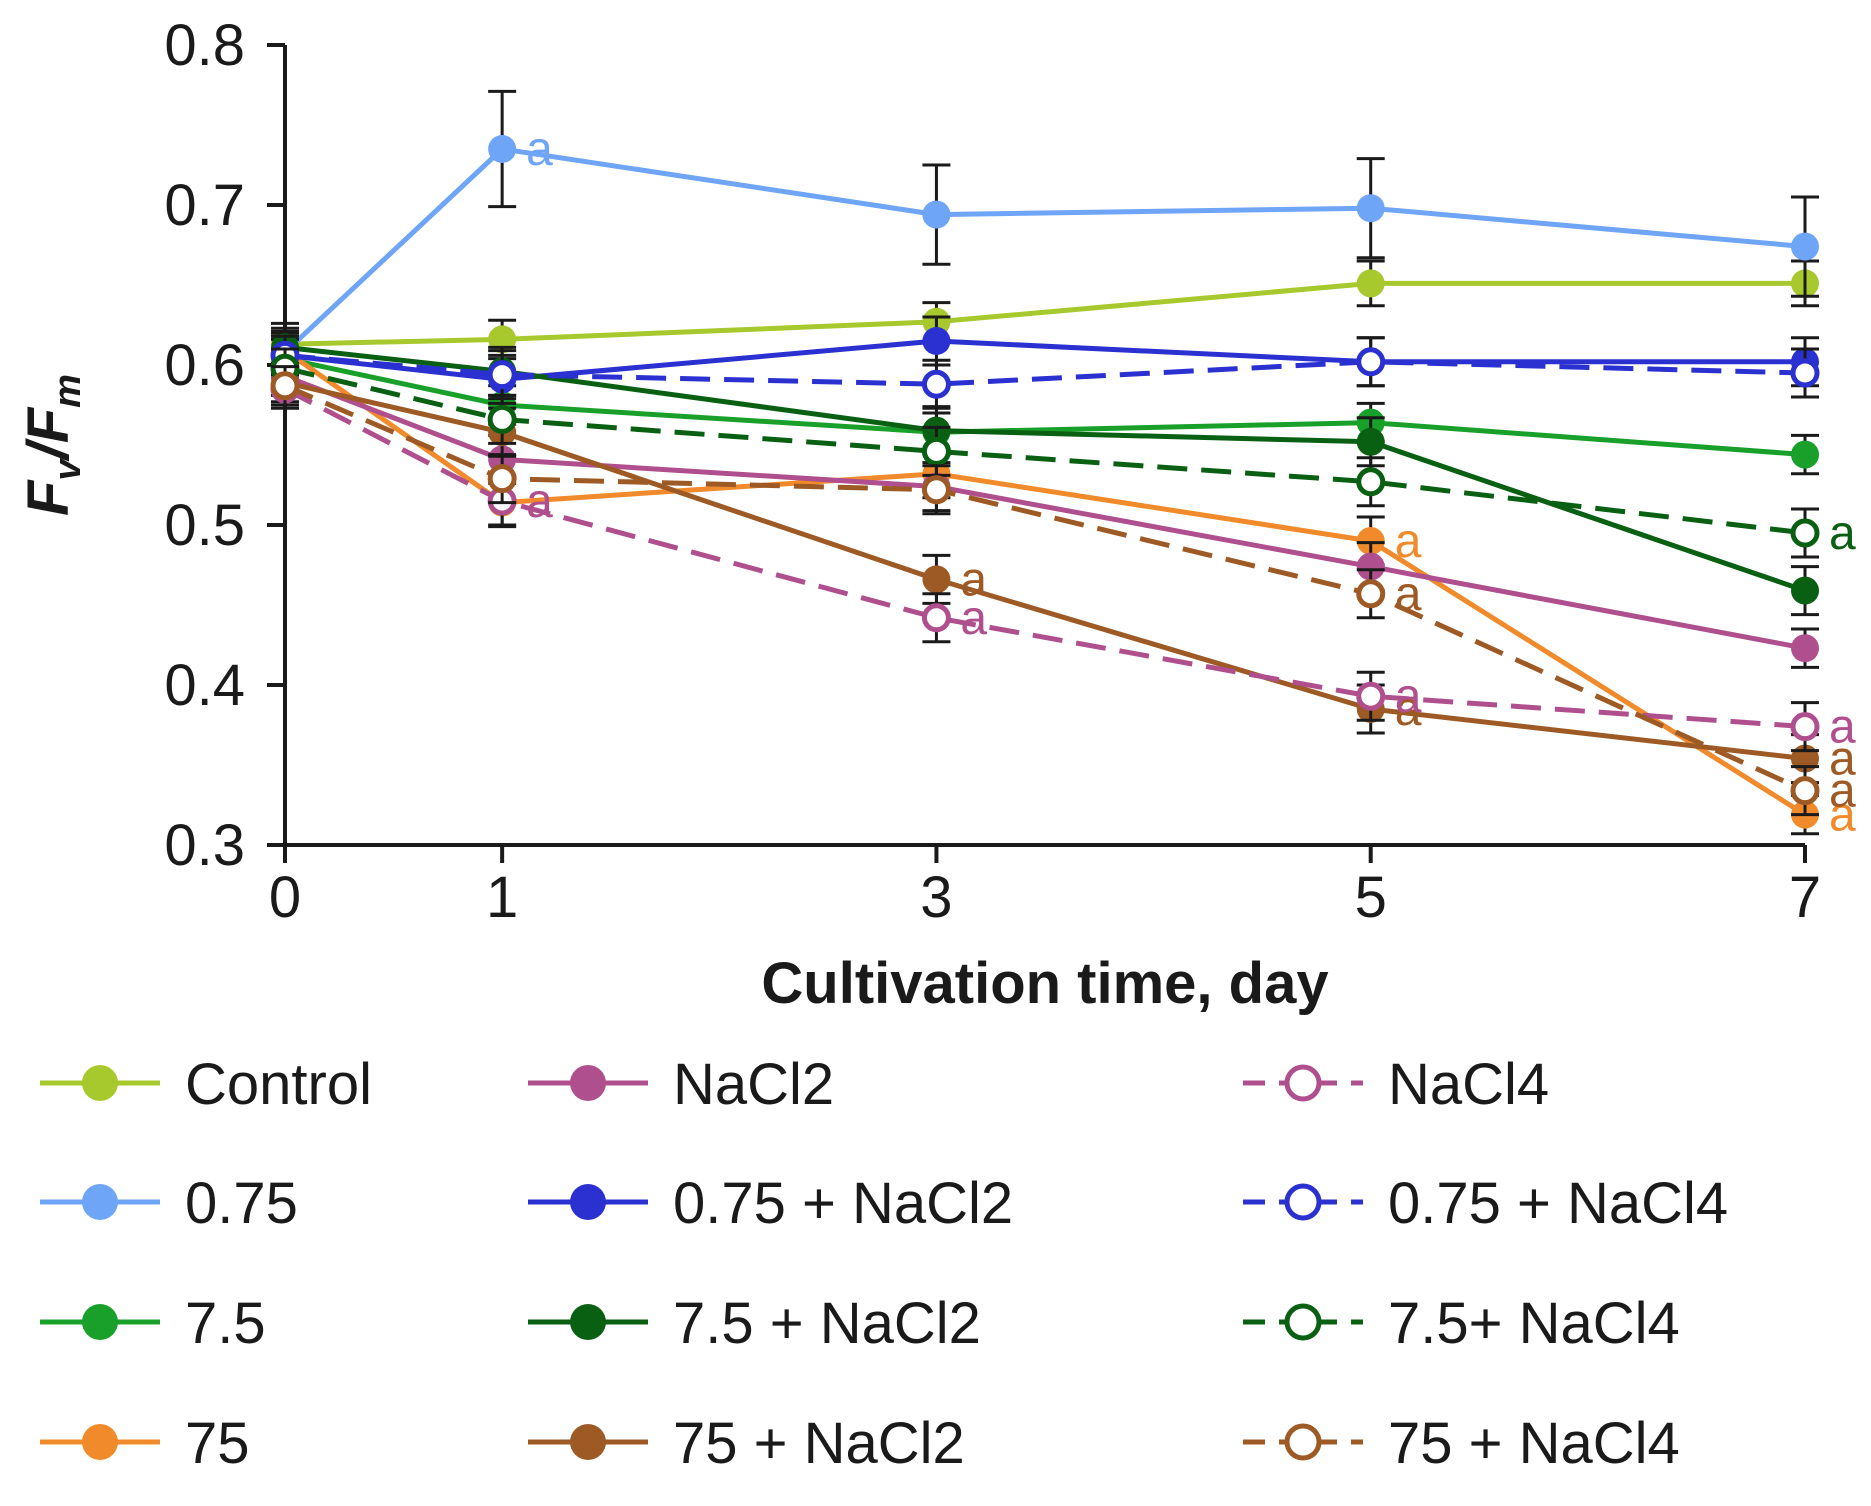 The width and height of the screenshot is (1871, 1506). I want to click on y-tick-label: 0.7, so click(204, 205).